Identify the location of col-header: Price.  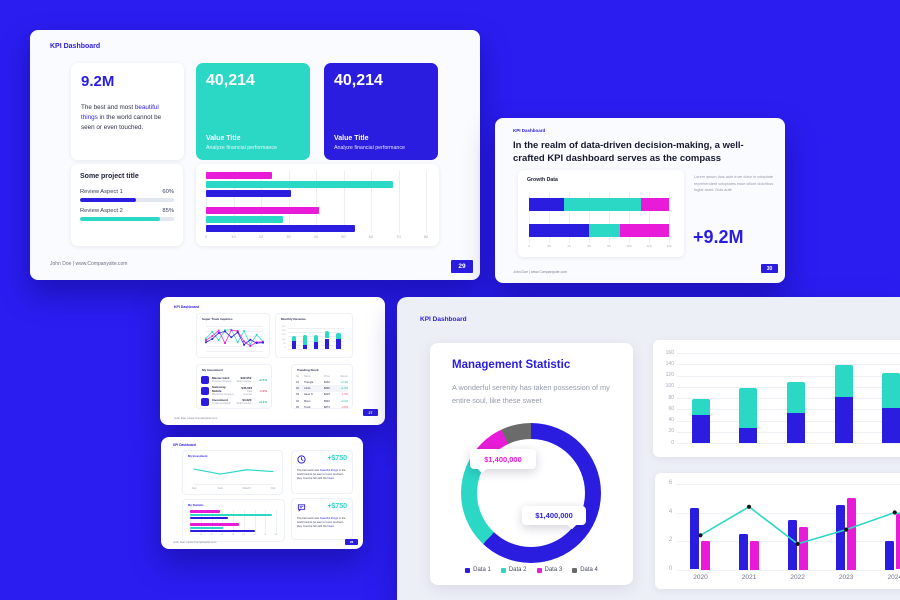
(327, 376).